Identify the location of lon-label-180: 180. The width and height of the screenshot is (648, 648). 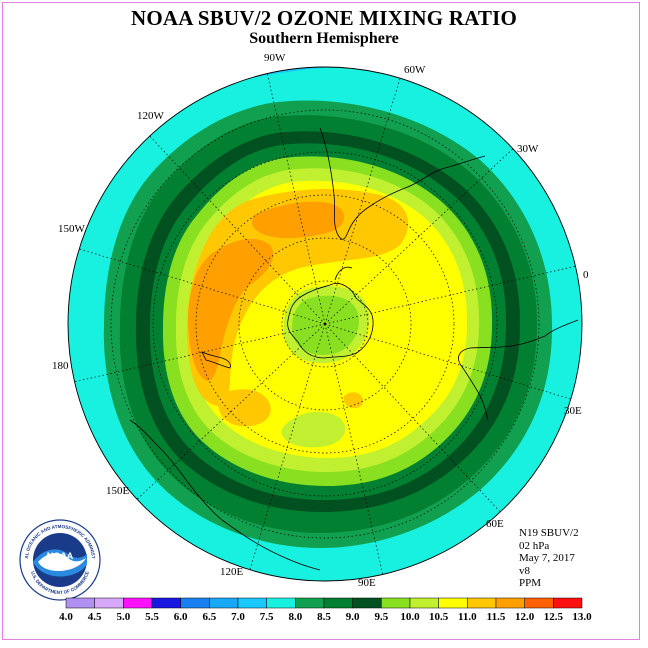
(60, 366).